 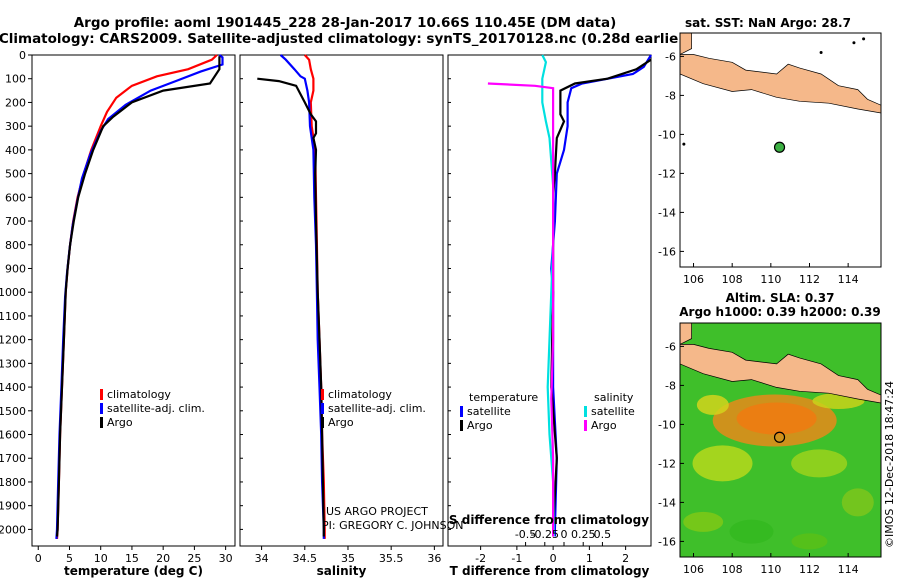 What do you see at coordinates (101, 558) in the screenshot?
I see `x-tick-label: 10` at bounding box center [101, 558].